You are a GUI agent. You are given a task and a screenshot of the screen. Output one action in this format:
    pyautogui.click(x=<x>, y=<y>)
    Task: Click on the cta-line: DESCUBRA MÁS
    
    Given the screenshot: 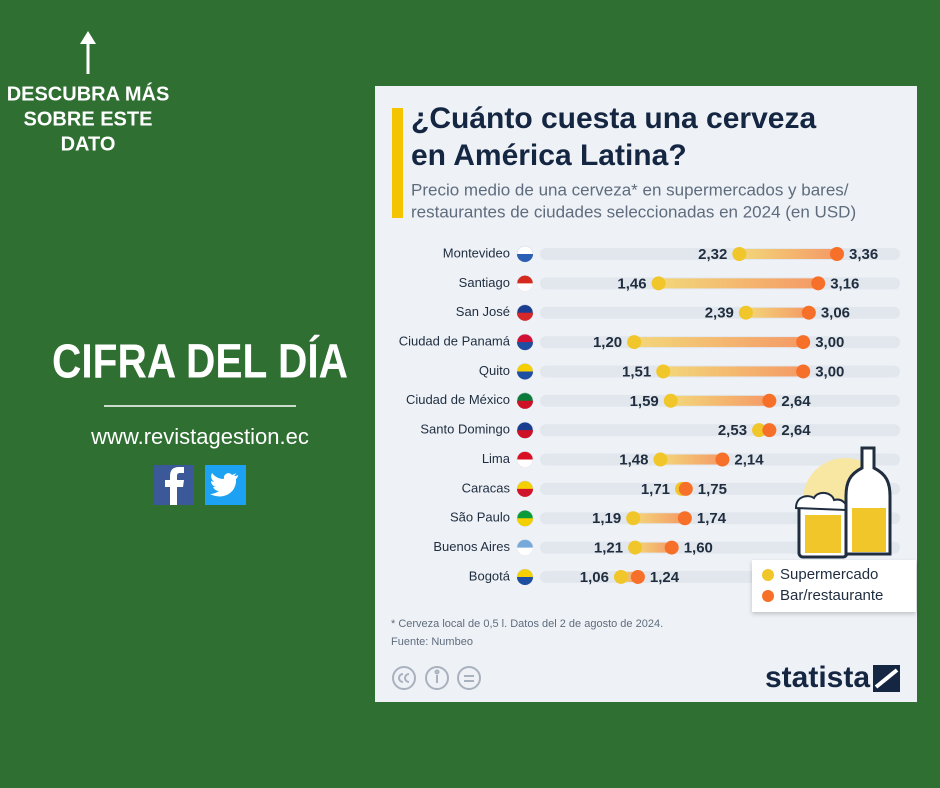 What is the action you would take?
    pyautogui.click(x=88, y=93)
    